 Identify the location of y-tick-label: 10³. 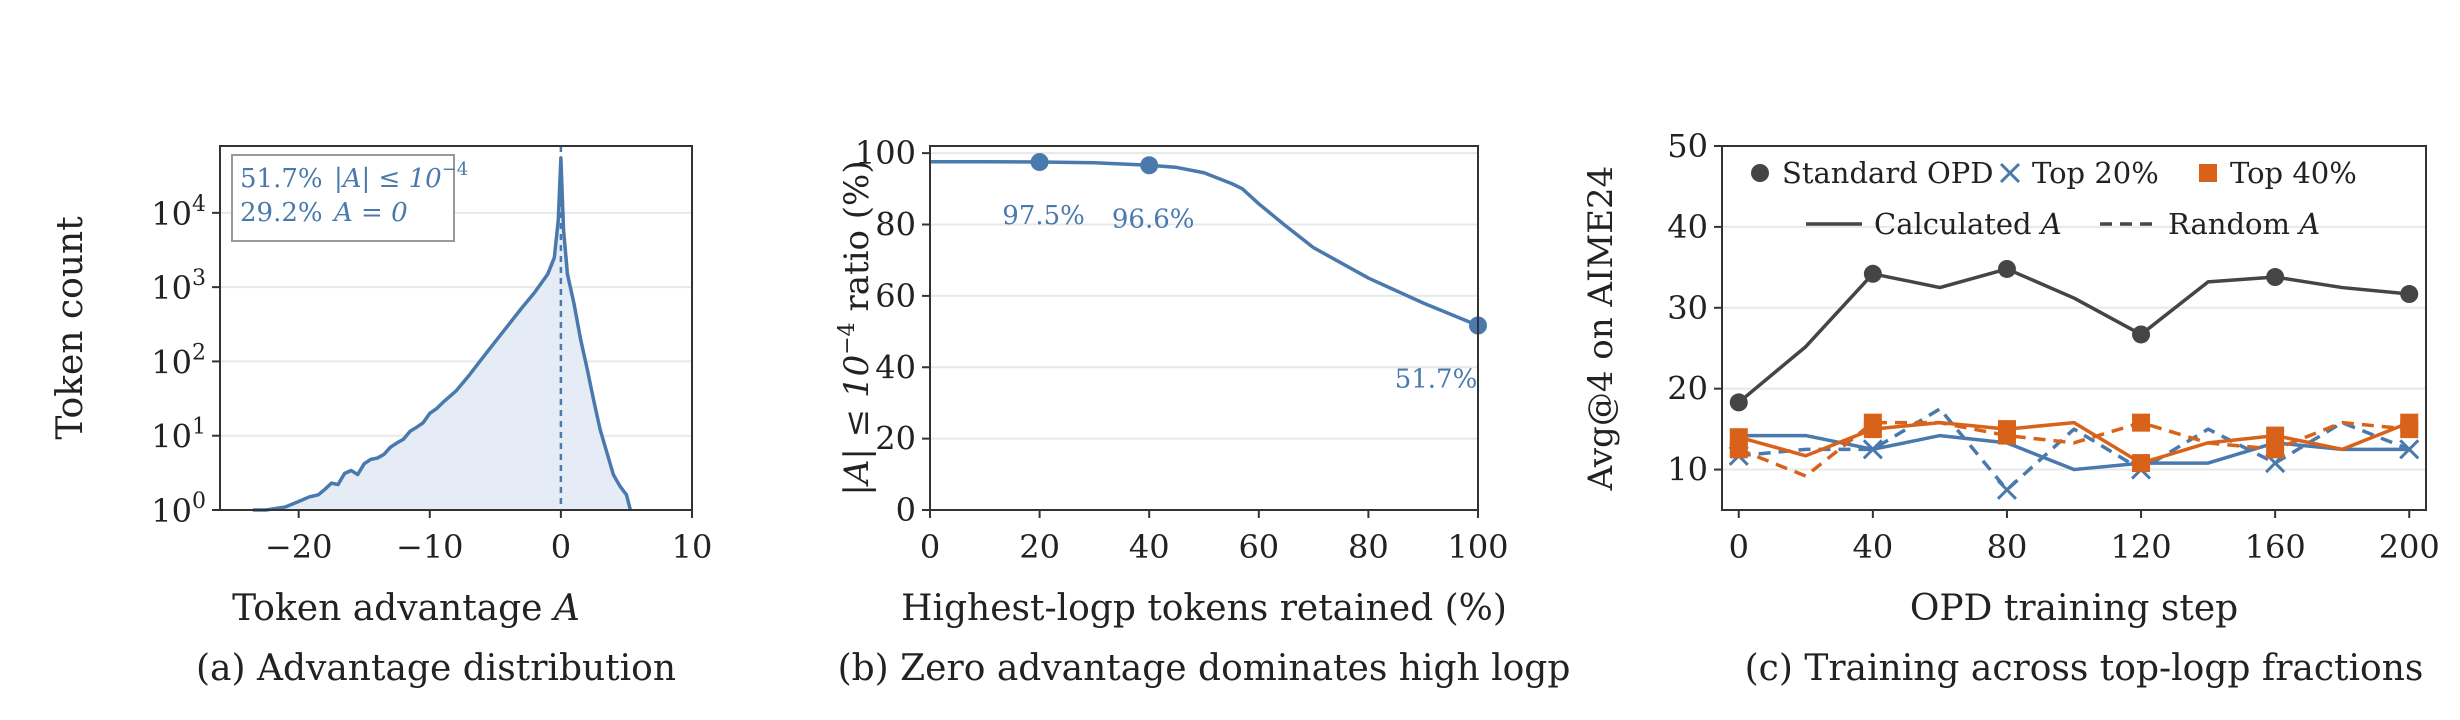
(178, 286).